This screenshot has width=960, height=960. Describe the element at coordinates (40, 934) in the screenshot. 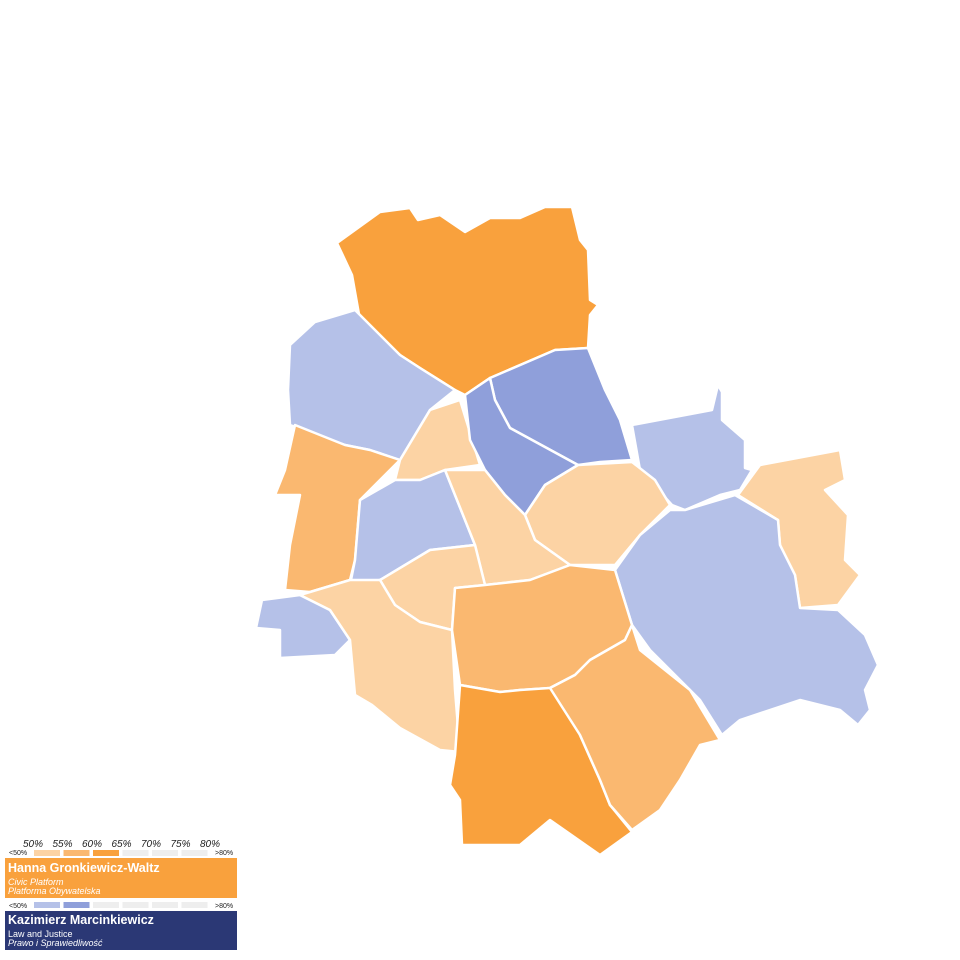

I see `party-name: Law and Justice` at that location.